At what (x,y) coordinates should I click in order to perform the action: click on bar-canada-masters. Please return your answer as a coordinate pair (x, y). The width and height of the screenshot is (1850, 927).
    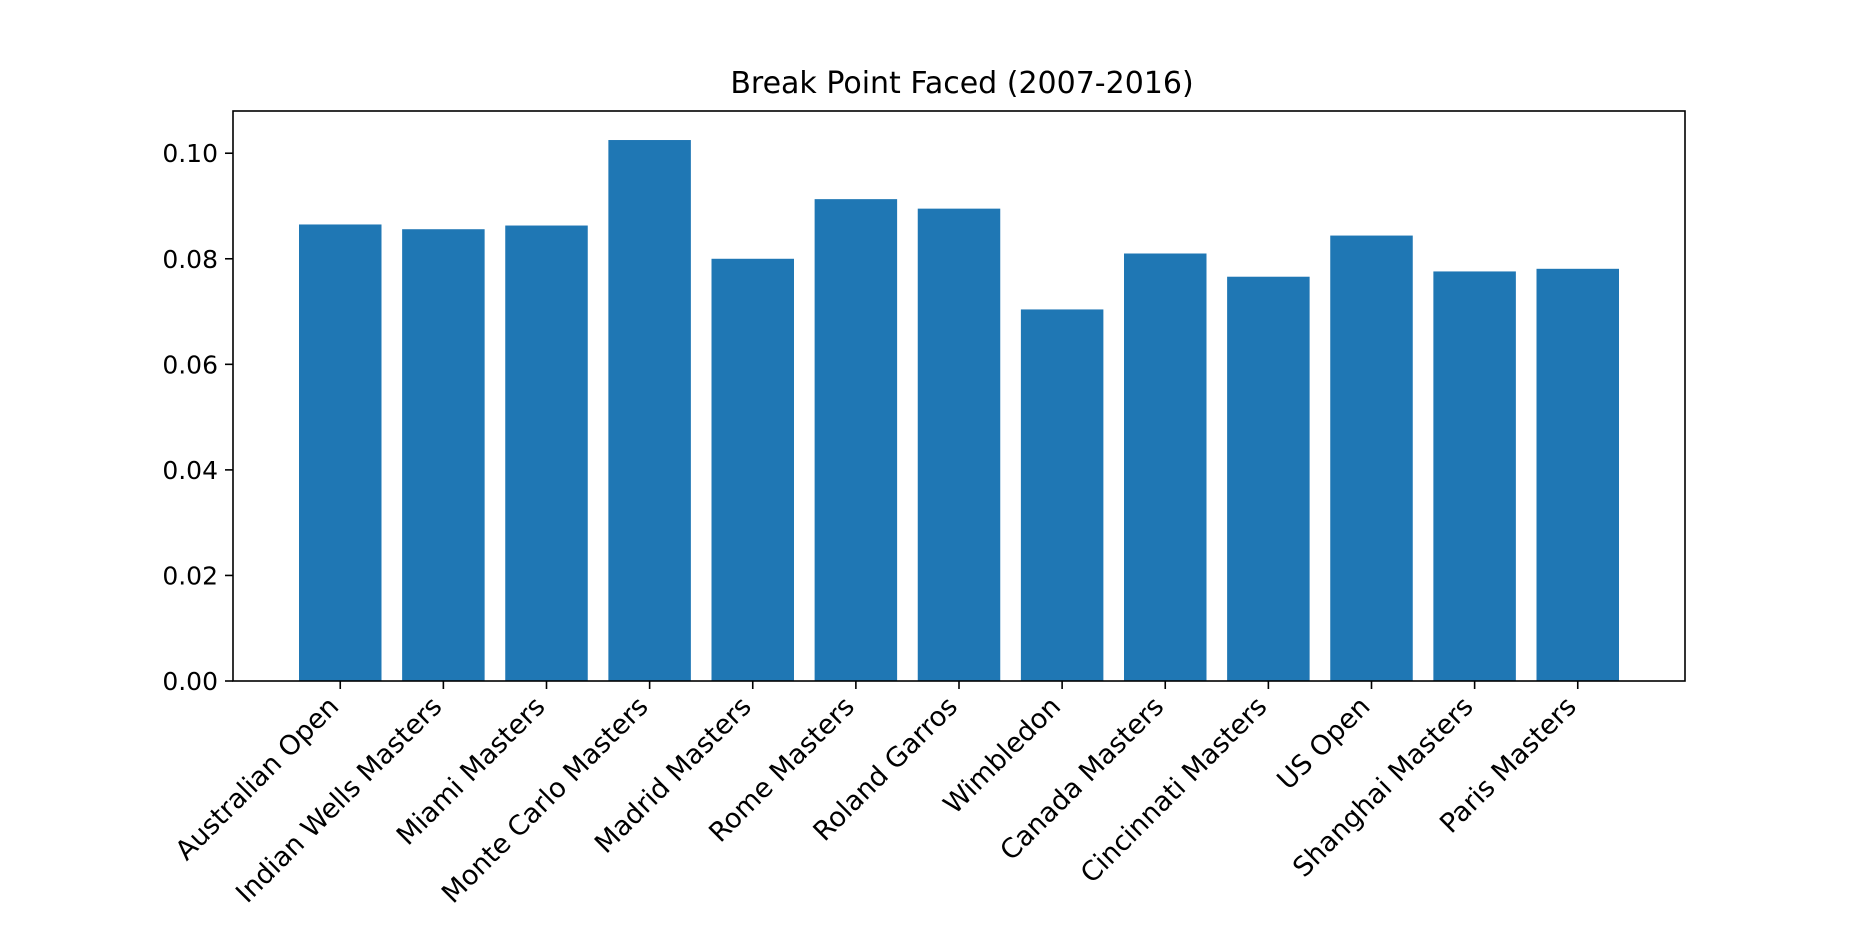
    Looking at the image, I should click on (1165, 467).